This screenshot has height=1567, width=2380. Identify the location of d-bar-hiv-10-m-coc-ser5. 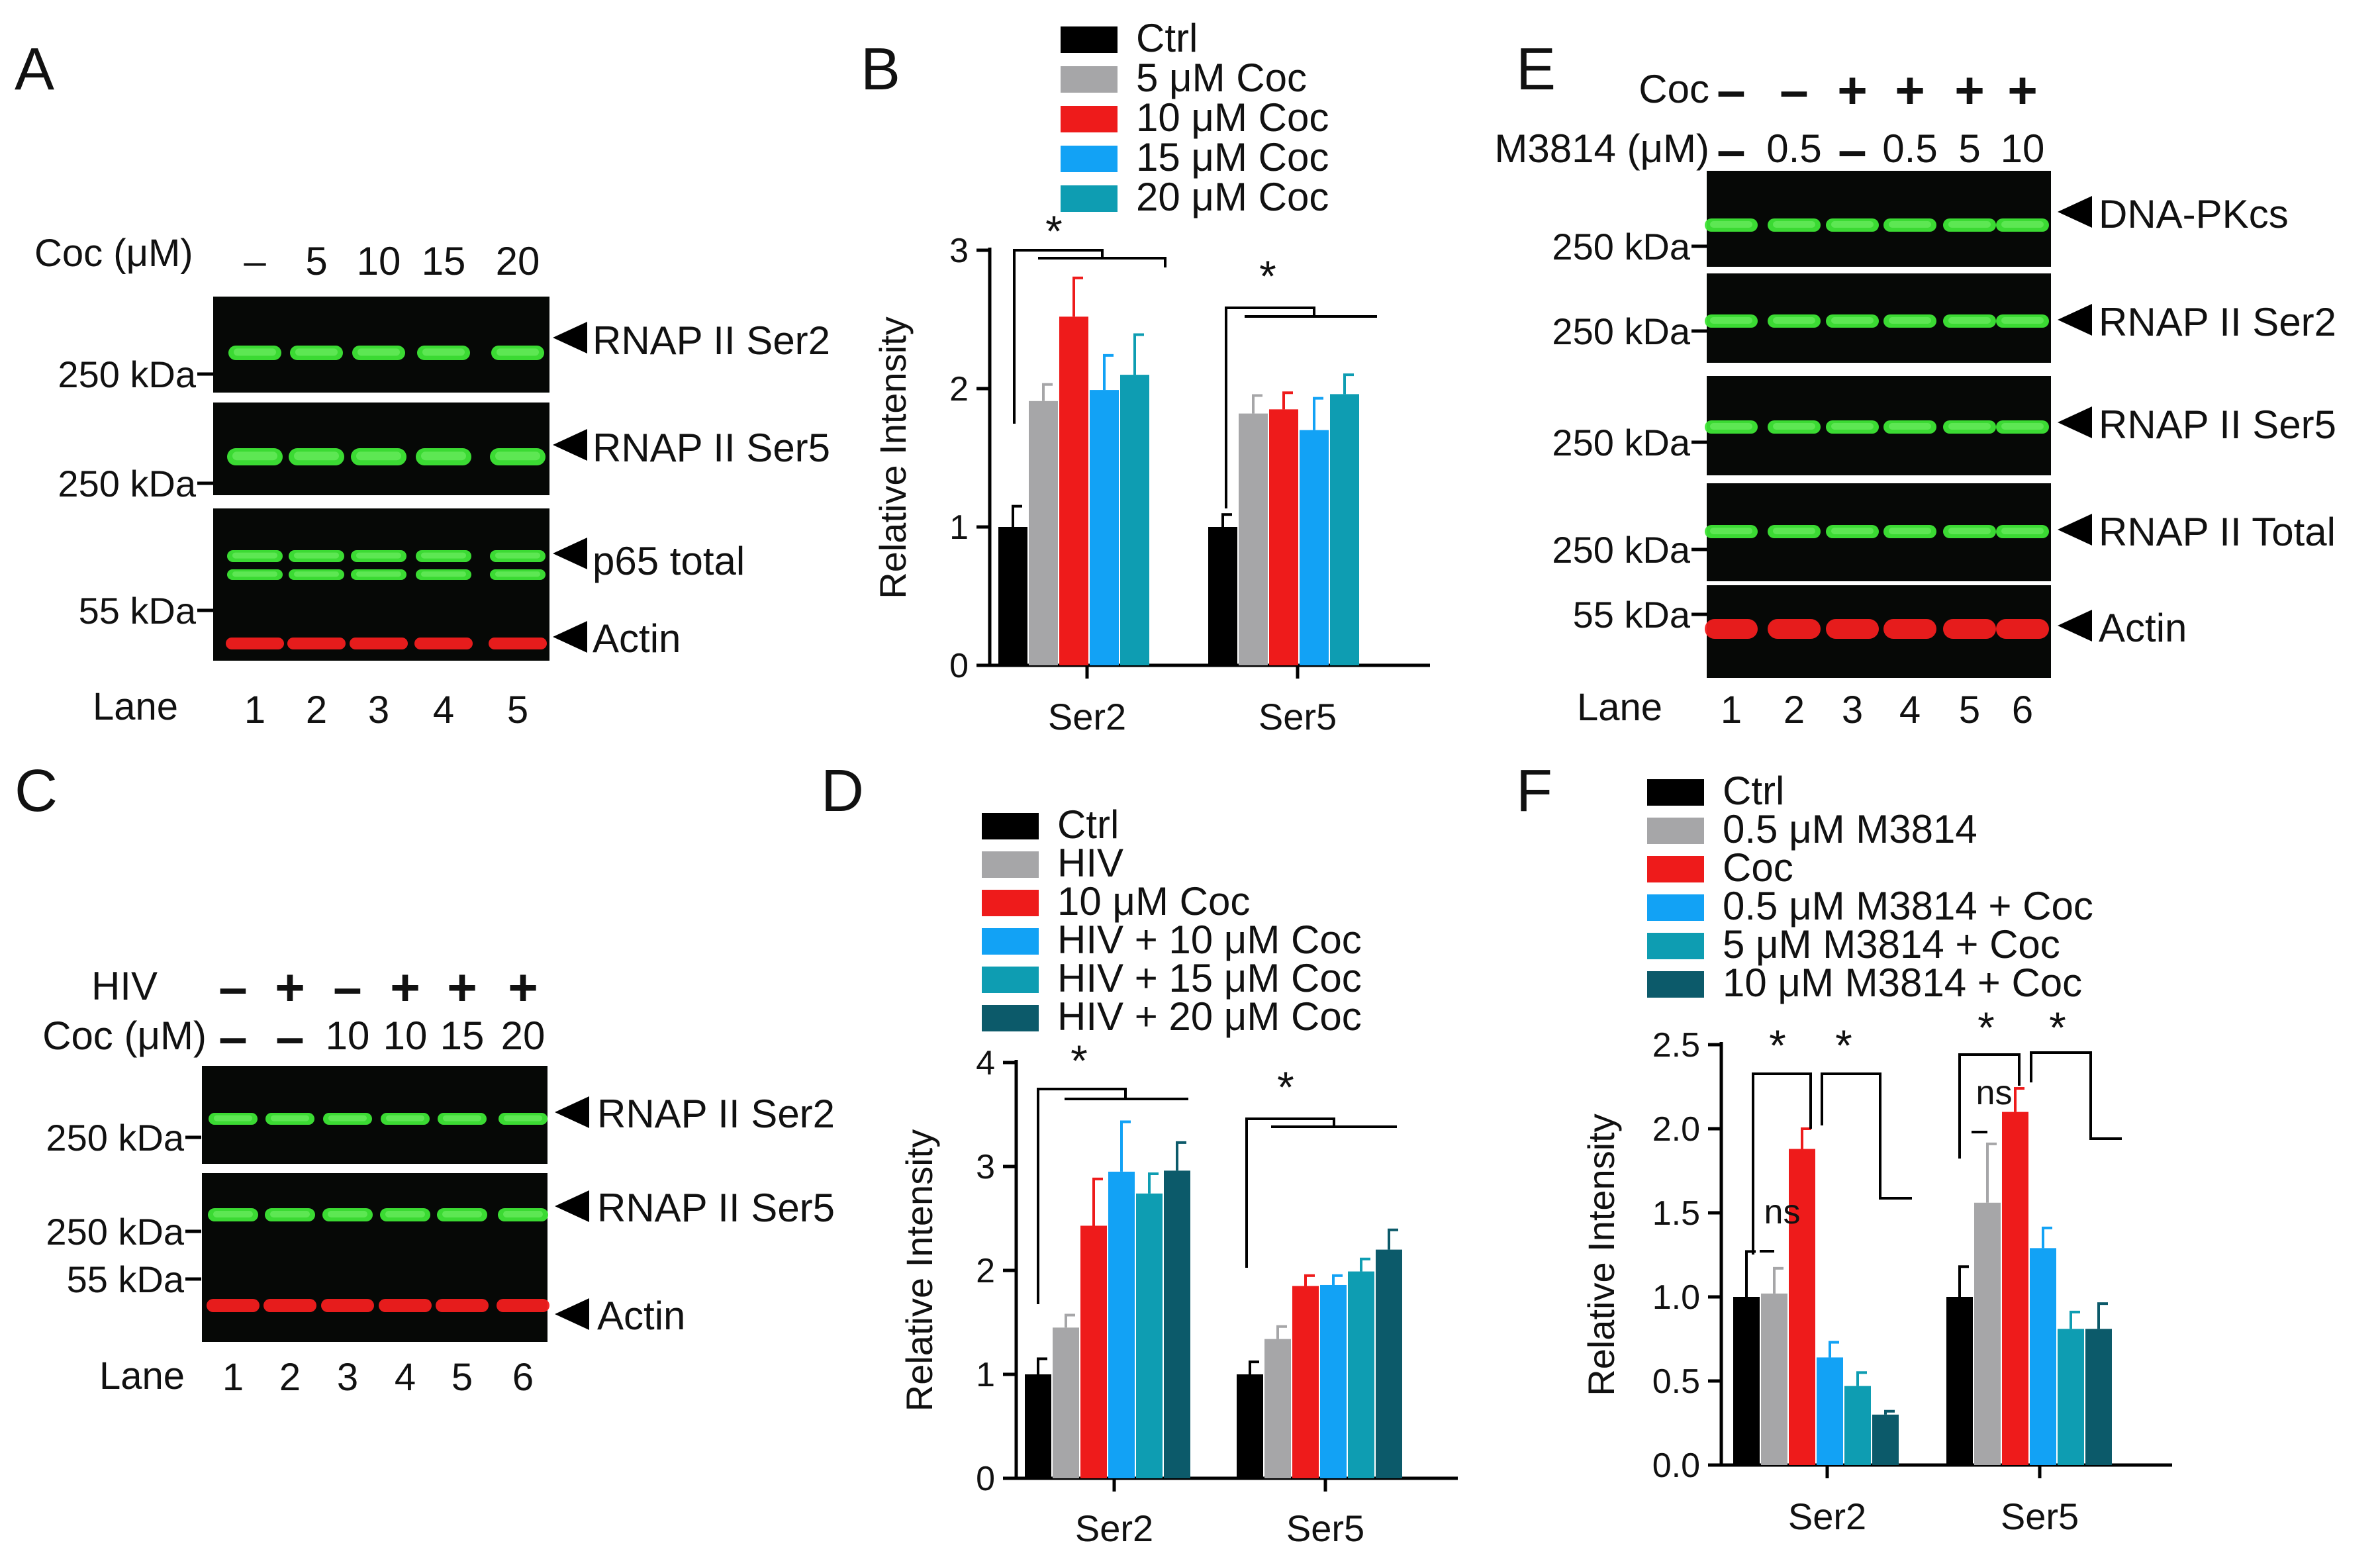
(1333, 1381).